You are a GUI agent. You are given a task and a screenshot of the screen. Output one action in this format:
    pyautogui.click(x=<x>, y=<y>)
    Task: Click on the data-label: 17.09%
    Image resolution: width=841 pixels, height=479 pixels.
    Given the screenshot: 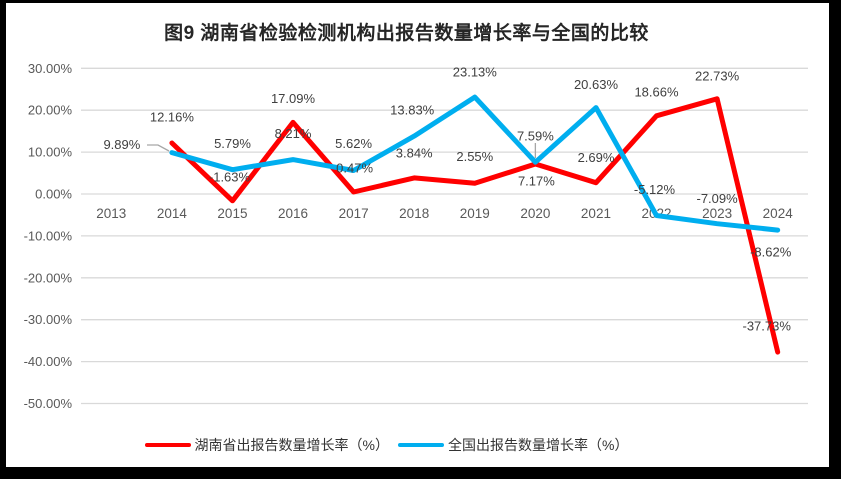 What is the action you would take?
    pyautogui.click(x=293, y=98)
    